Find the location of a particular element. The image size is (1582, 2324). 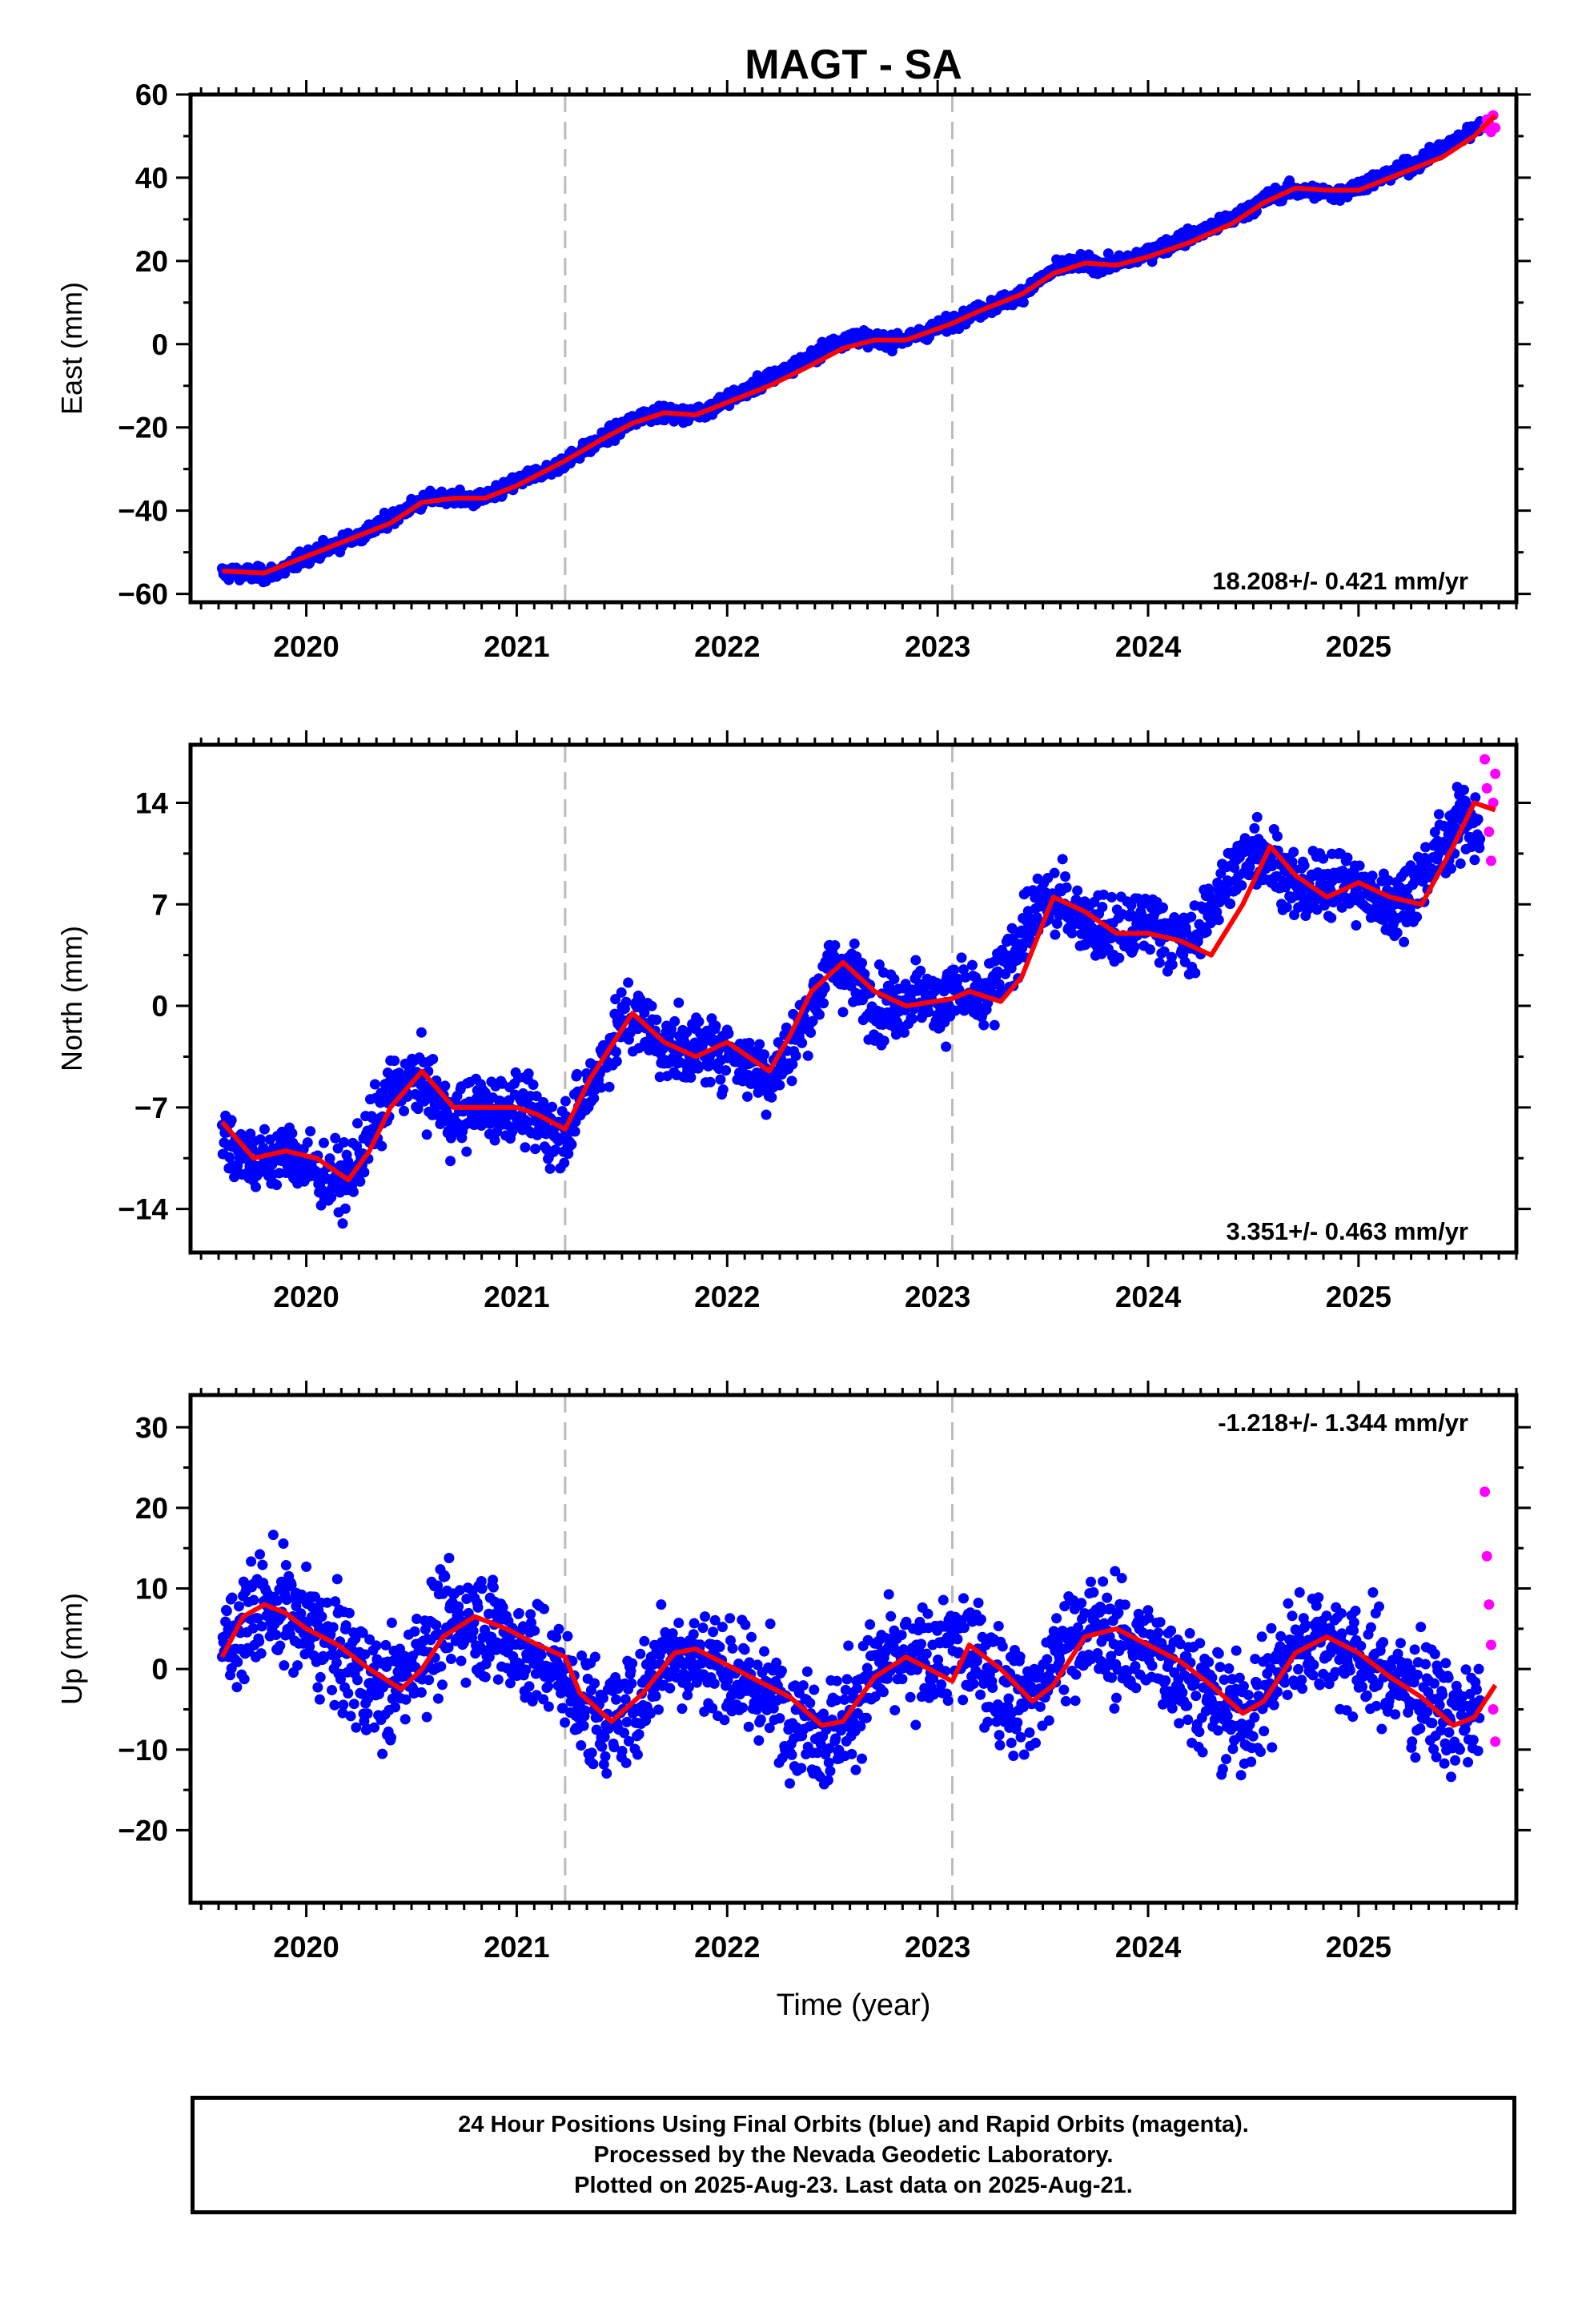

y-tick-label: 7 is located at coordinates (159, 905).